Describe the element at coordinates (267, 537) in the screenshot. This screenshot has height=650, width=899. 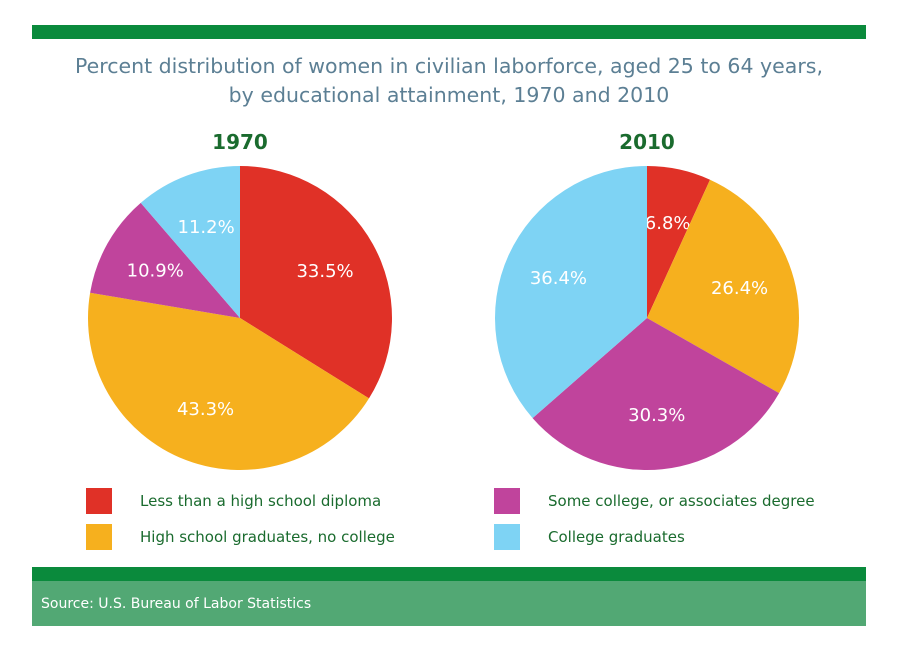
I see `legend-label: High school graduates, no college` at that location.